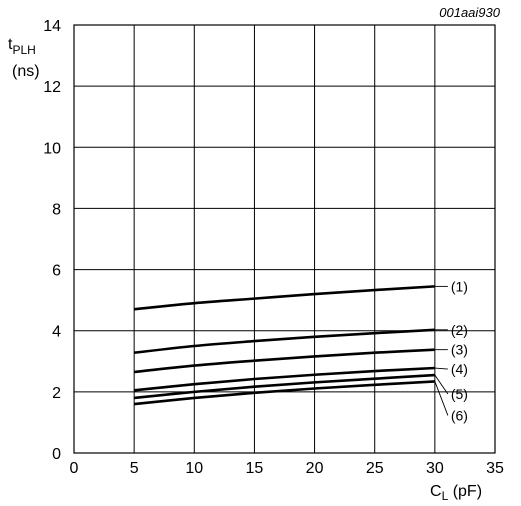 The image size is (521, 506). Describe the element at coordinates (23, 50) in the screenshot. I see `y-axis-label-sub: PLH` at that location.